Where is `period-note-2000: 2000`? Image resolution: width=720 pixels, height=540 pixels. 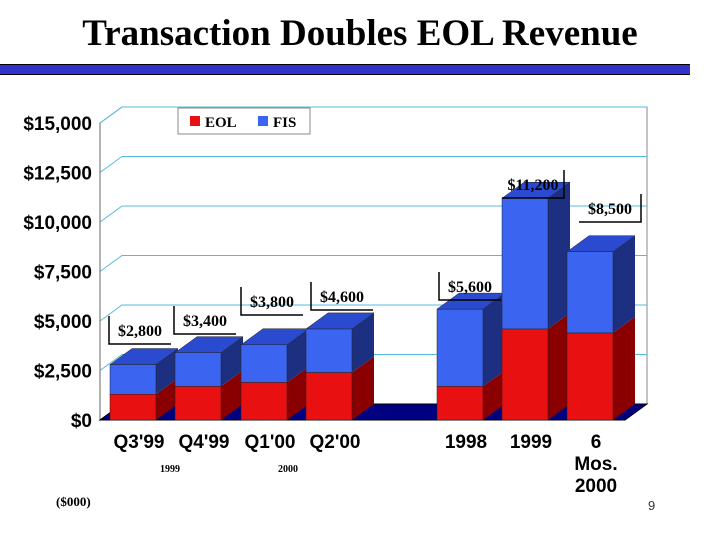 period-note-2000: 2000 is located at coordinates (288, 469).